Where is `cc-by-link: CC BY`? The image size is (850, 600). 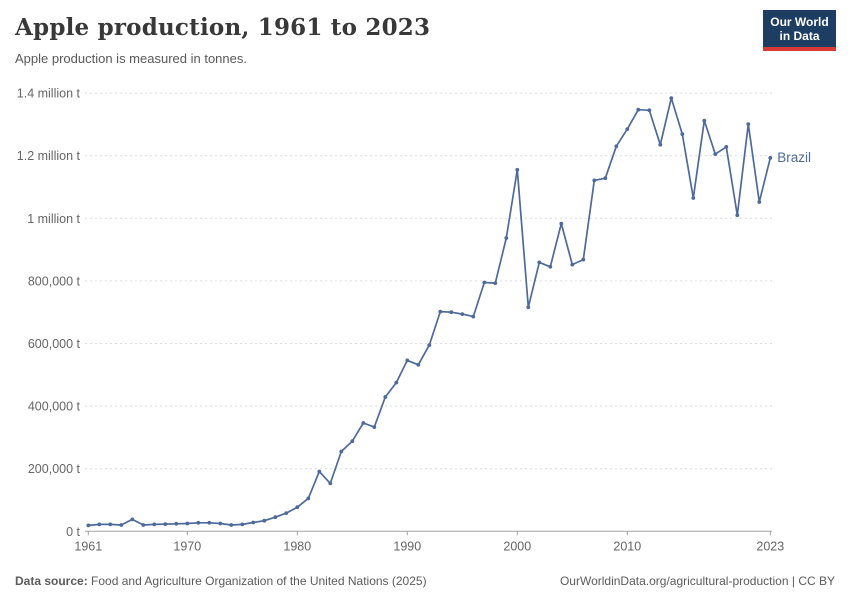
cc-by-link: CC BY is located at coordinates (816, 581).